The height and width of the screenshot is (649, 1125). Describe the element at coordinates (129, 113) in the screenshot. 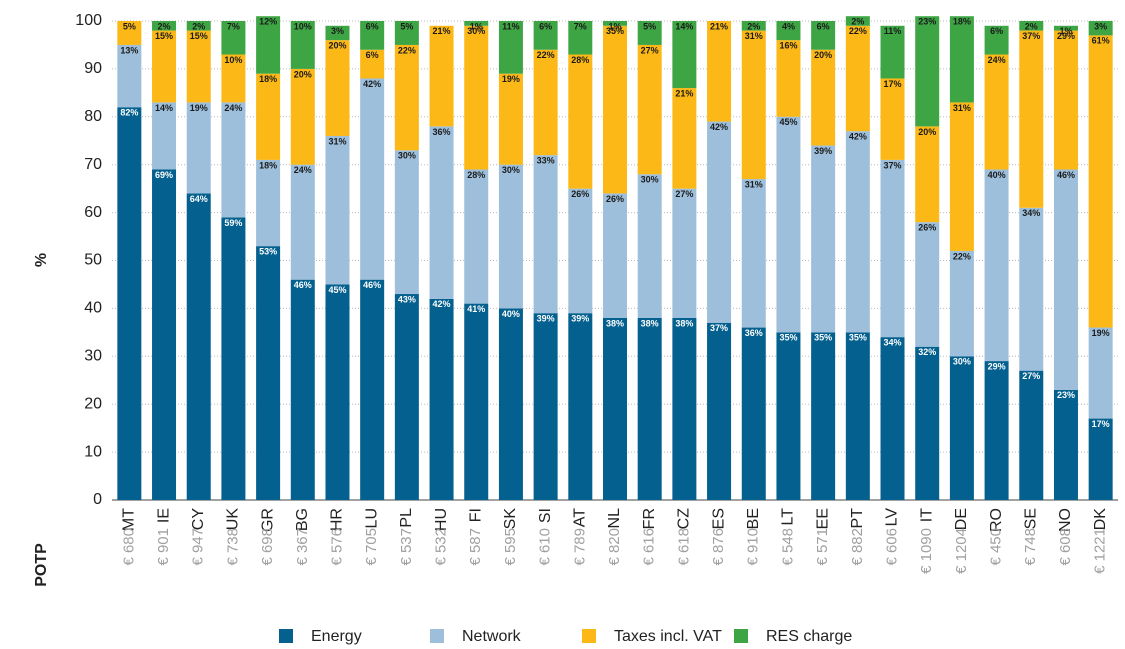

I see `value-label: 82%` at that location.